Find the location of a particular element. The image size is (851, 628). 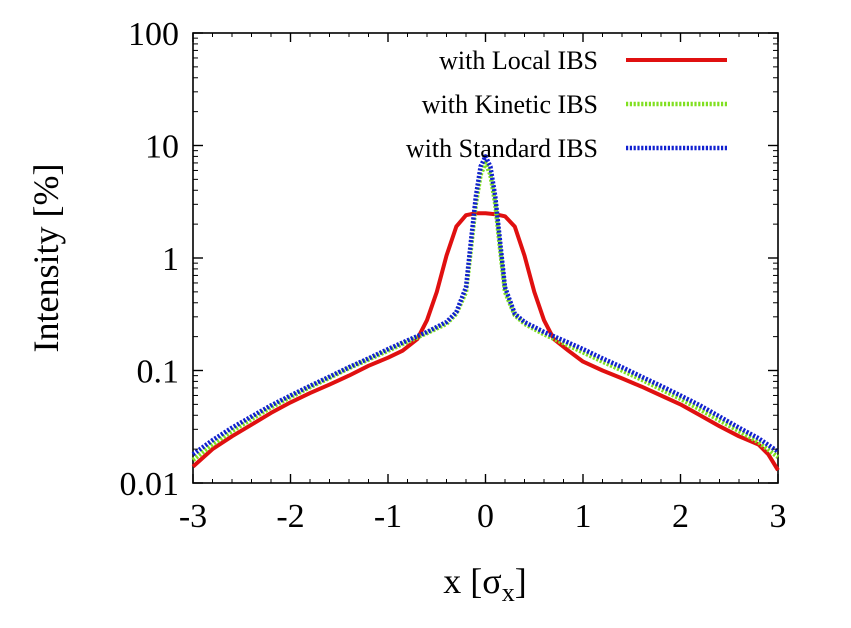

x-tick-label: -3 is located at coordinates (193, 516).